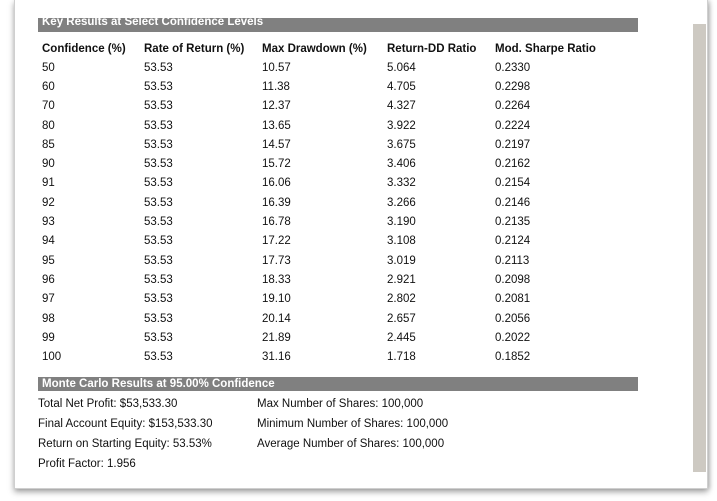  What do you see at coordinates (125, 424) in the screenshot?
I see `final-account-equity: Final Account Equity: $153,533.30` at bounding box center [125, 424].